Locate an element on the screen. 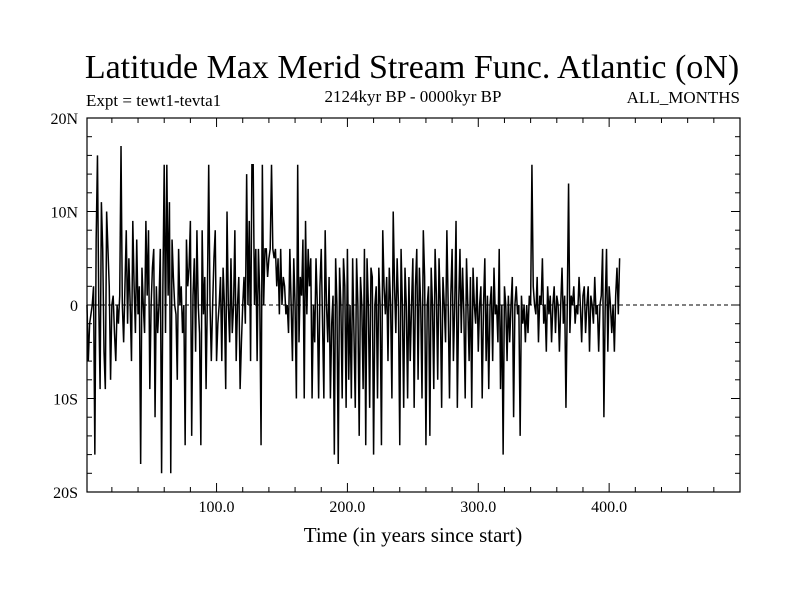 This screenshot has height=600, width=800. x-axis-label: Time (in years since start) is located at coordinates (413, 535).